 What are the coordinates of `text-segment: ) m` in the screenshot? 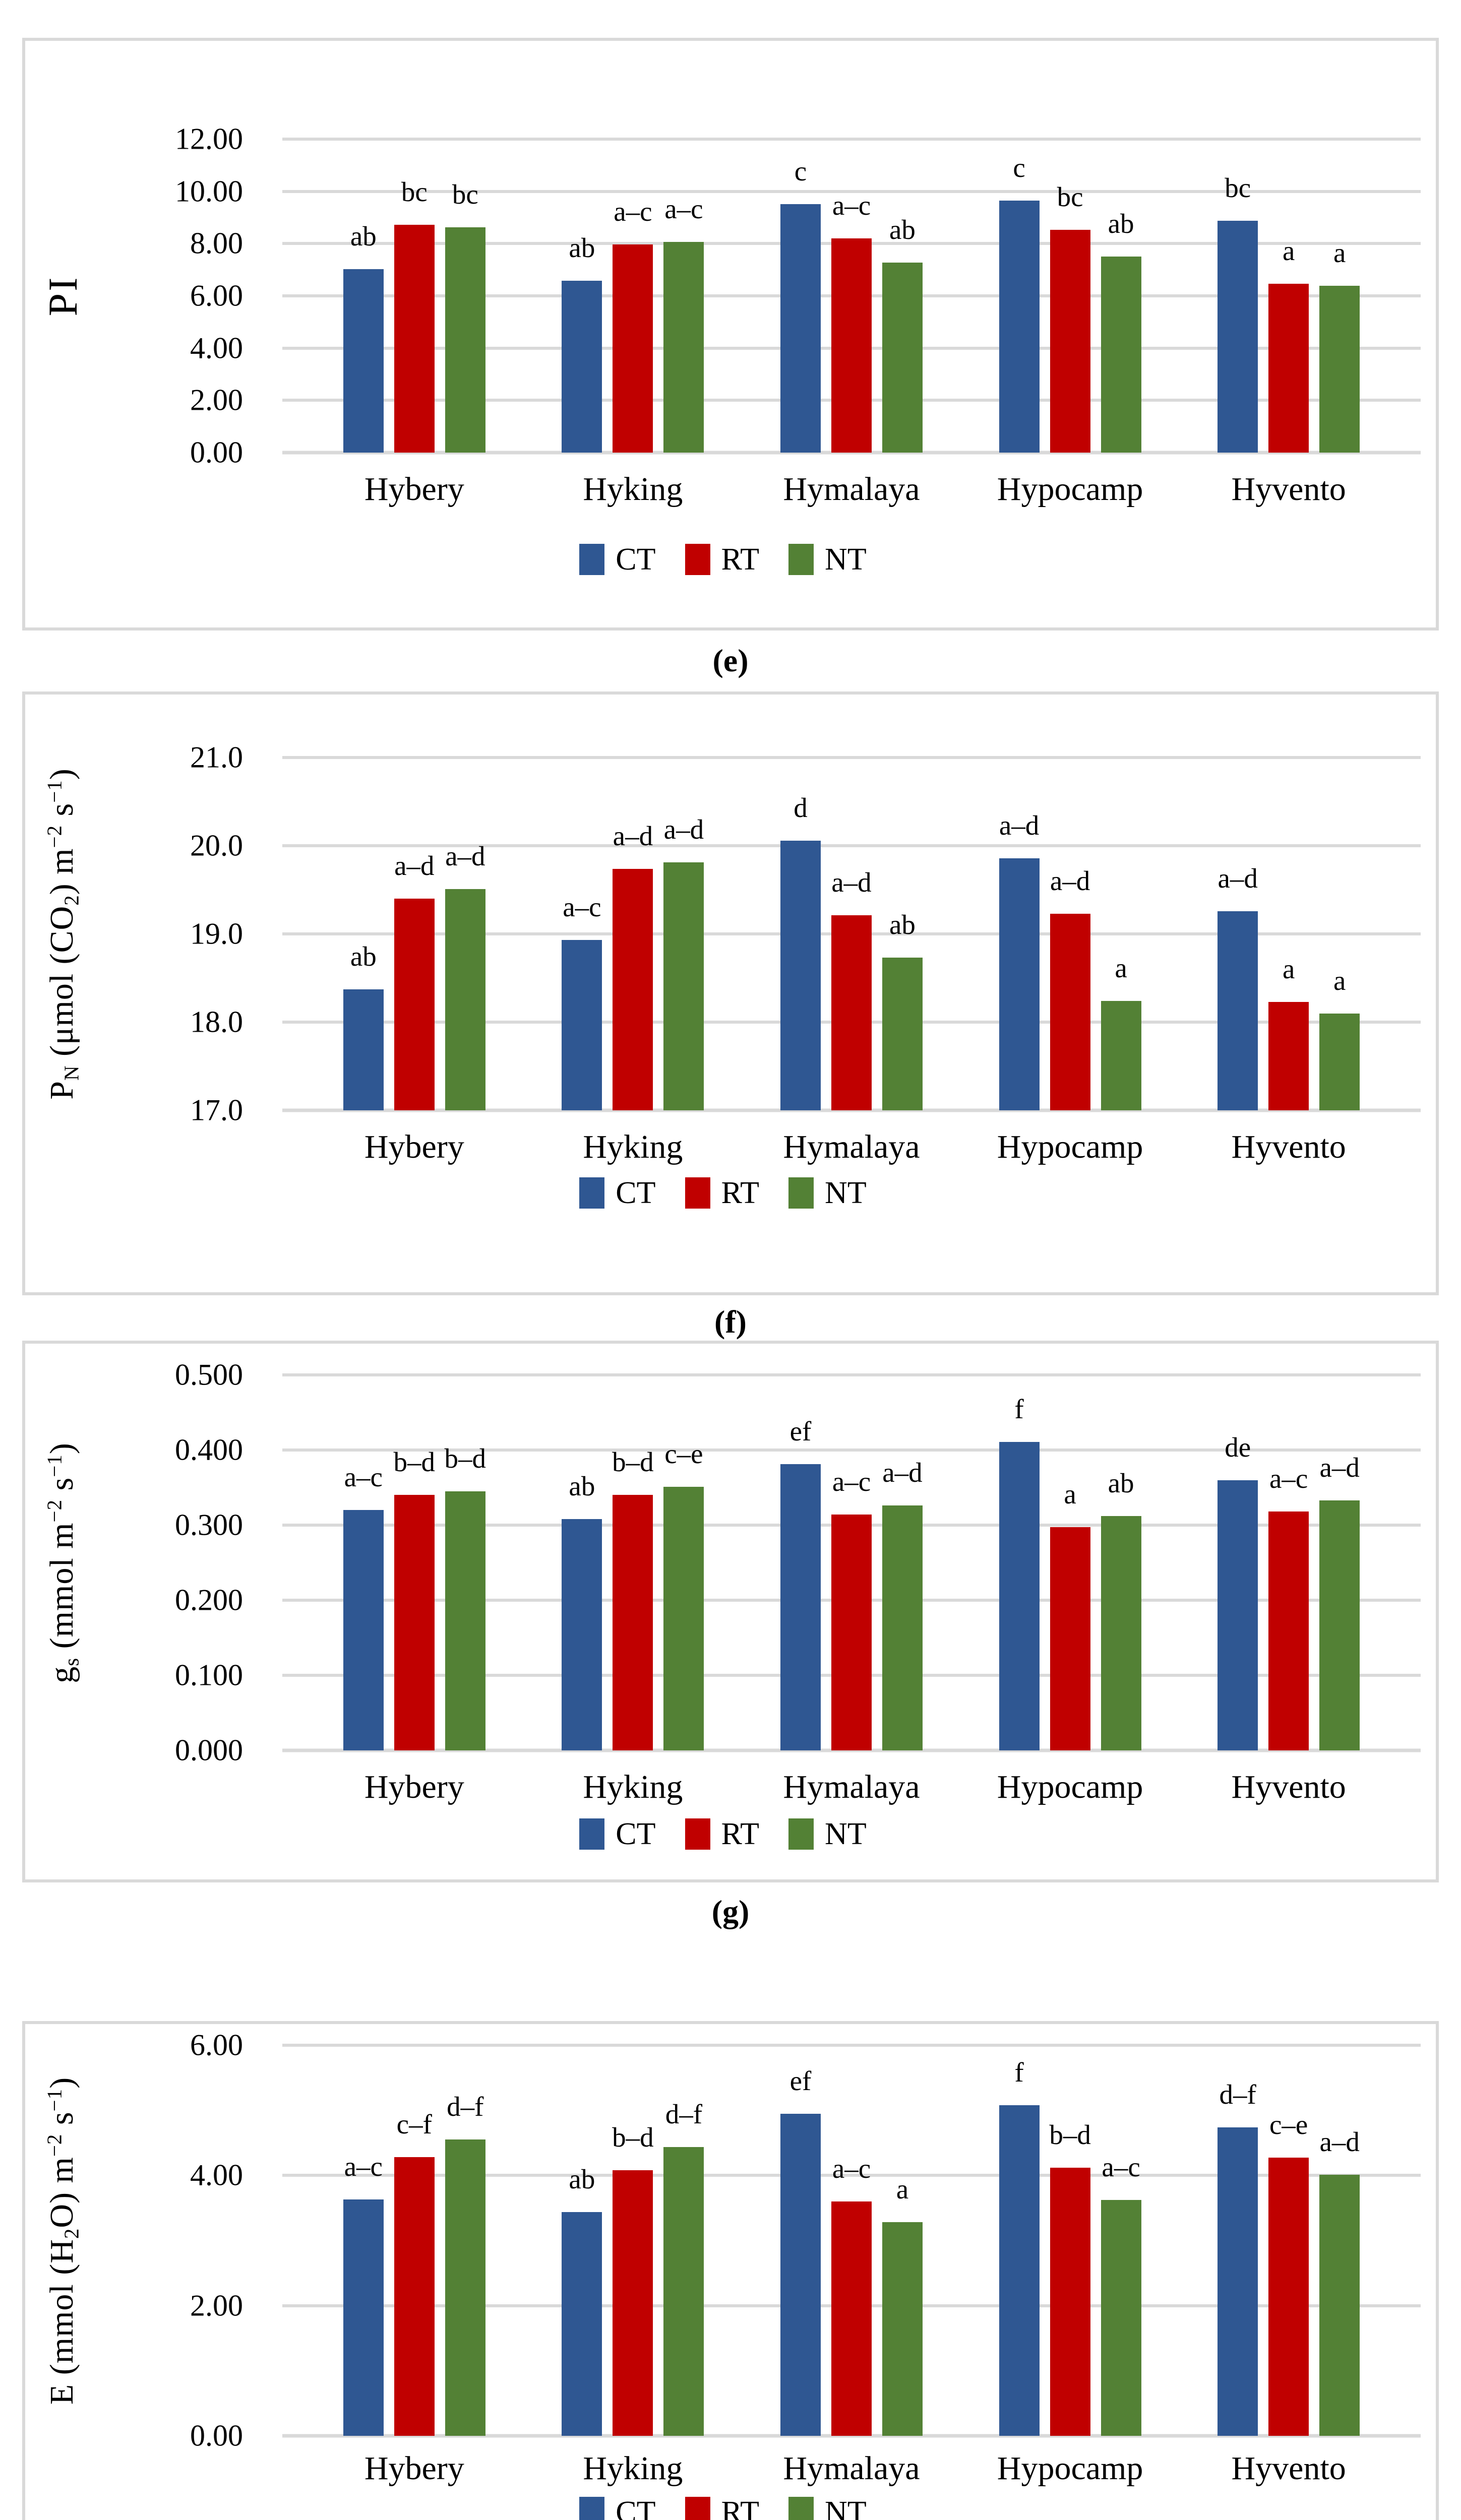 It's located at (62, 871).